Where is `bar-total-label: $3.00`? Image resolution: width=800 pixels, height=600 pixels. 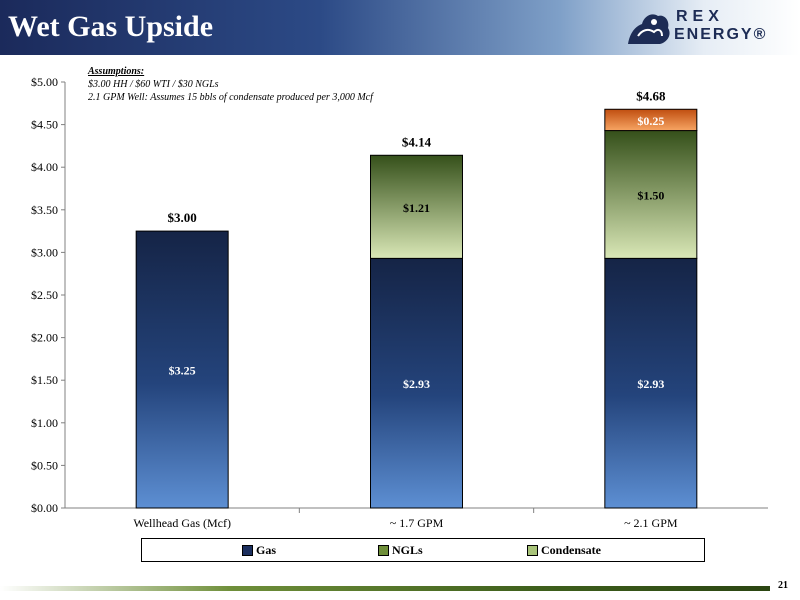
bar-total-label: $3.00 is located at coordinates (182, 217).